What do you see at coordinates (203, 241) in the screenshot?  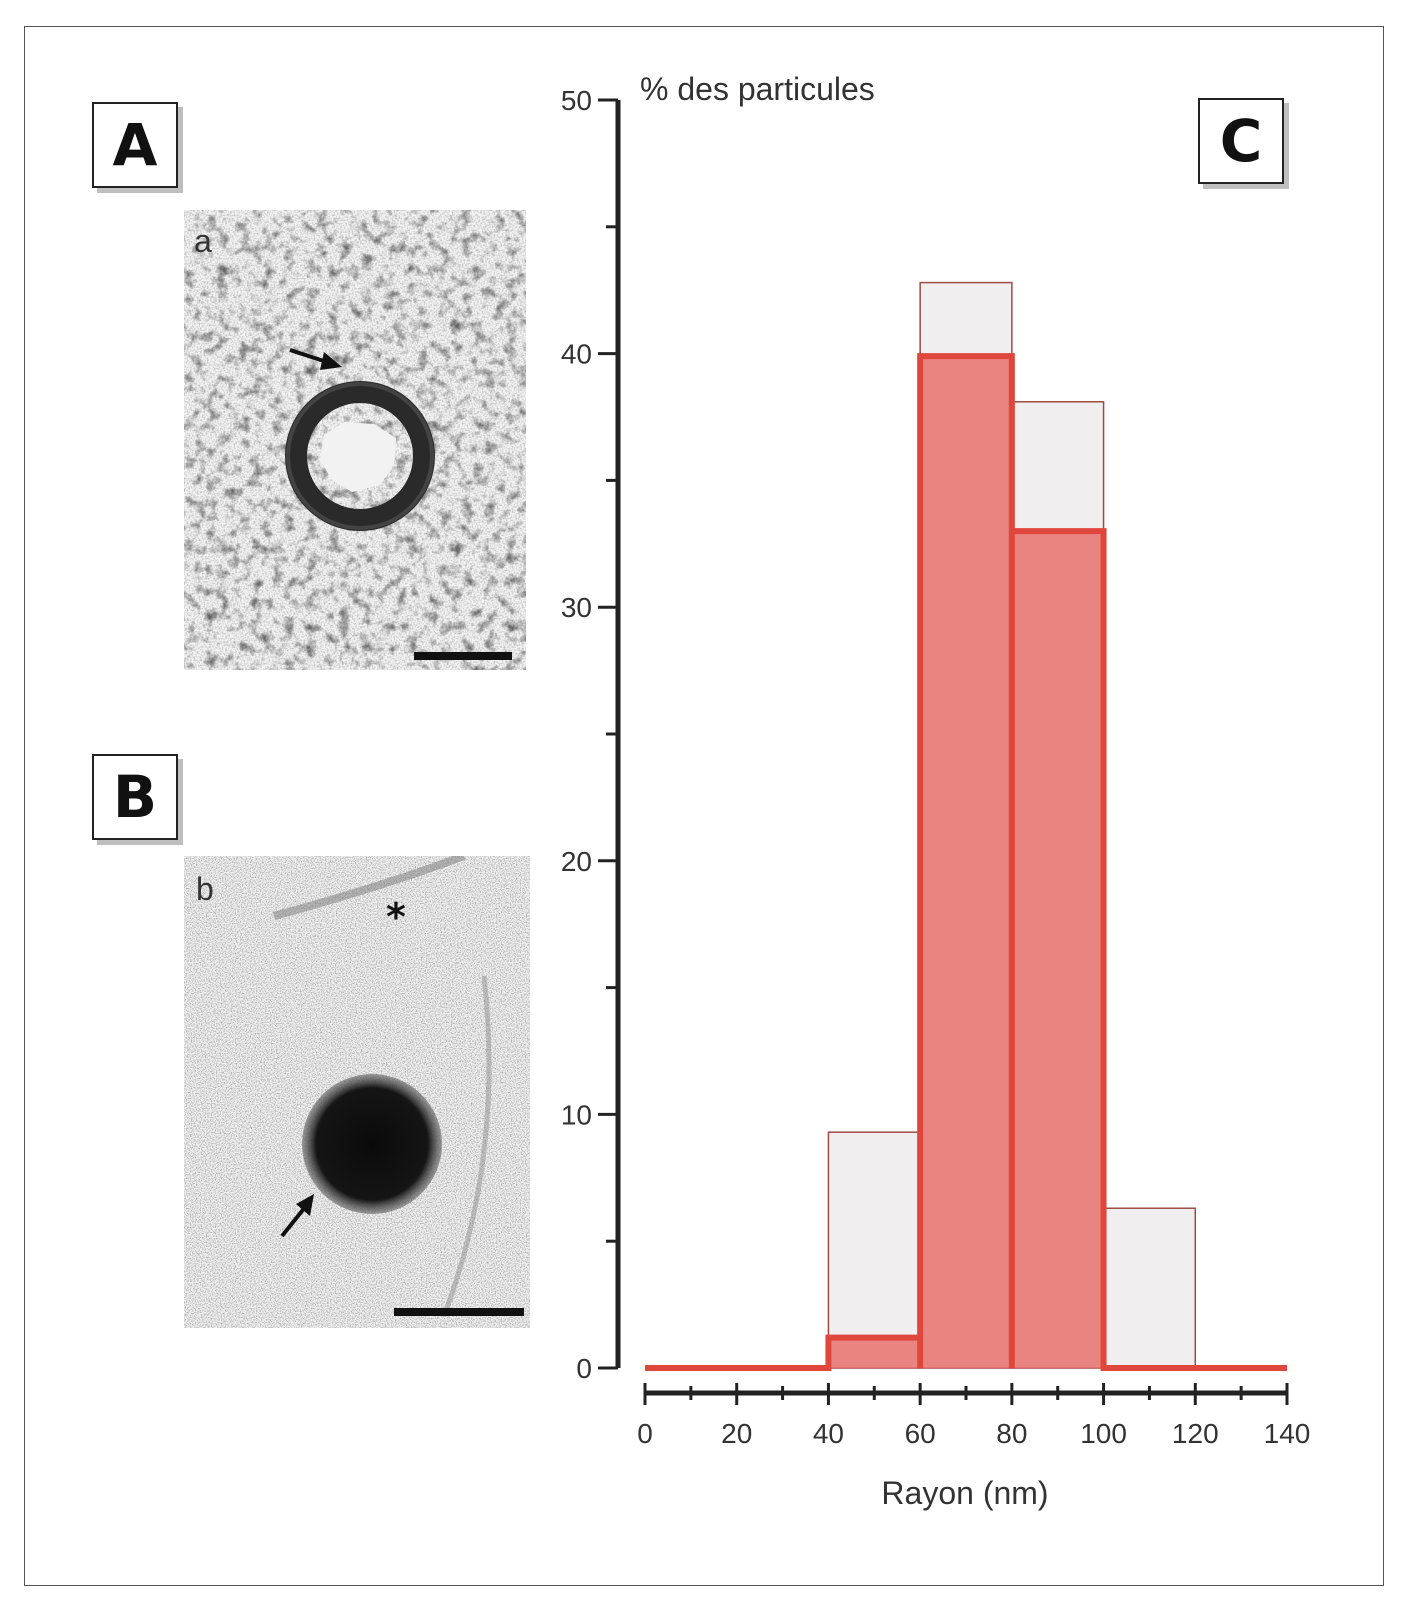 I see `micrograph-a-label: a` at bounding box center [203, 241].